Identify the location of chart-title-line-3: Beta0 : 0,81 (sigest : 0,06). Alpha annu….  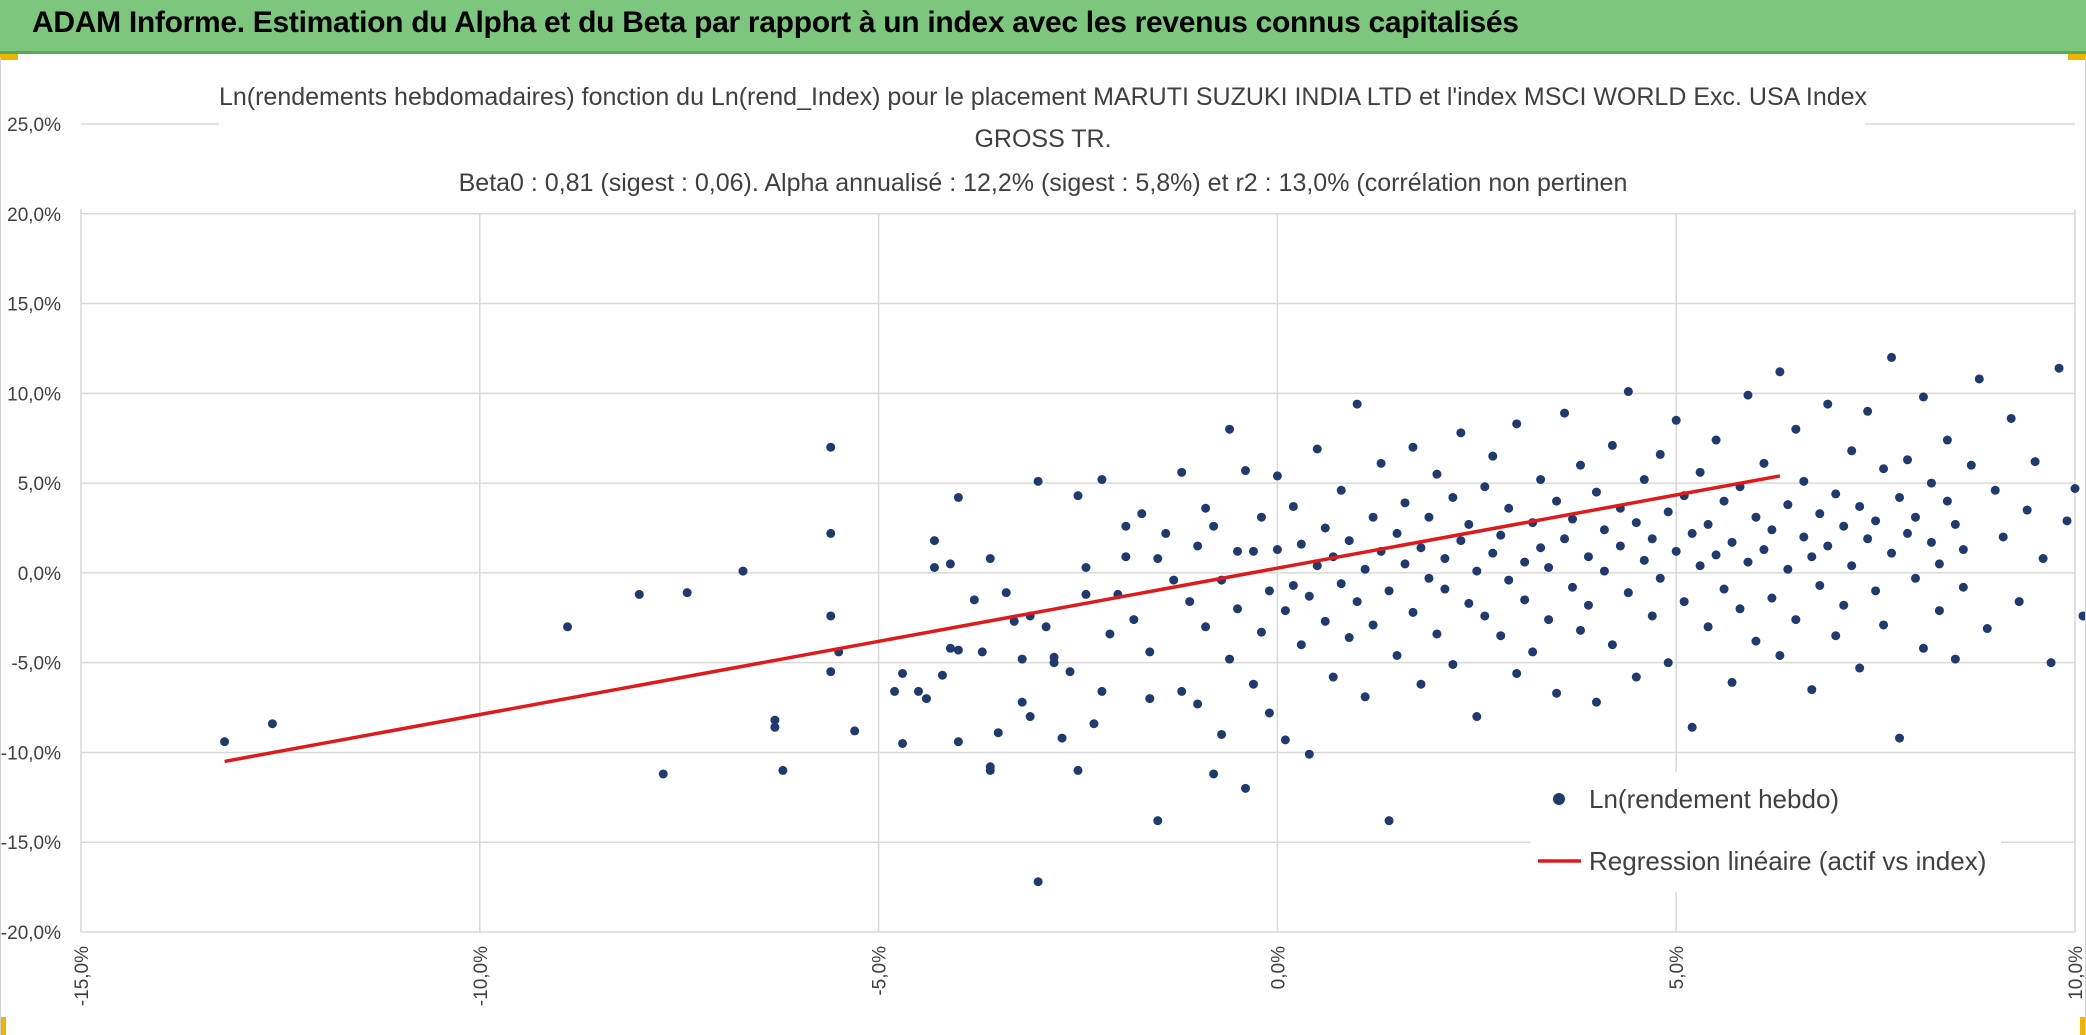
(1043, 183).